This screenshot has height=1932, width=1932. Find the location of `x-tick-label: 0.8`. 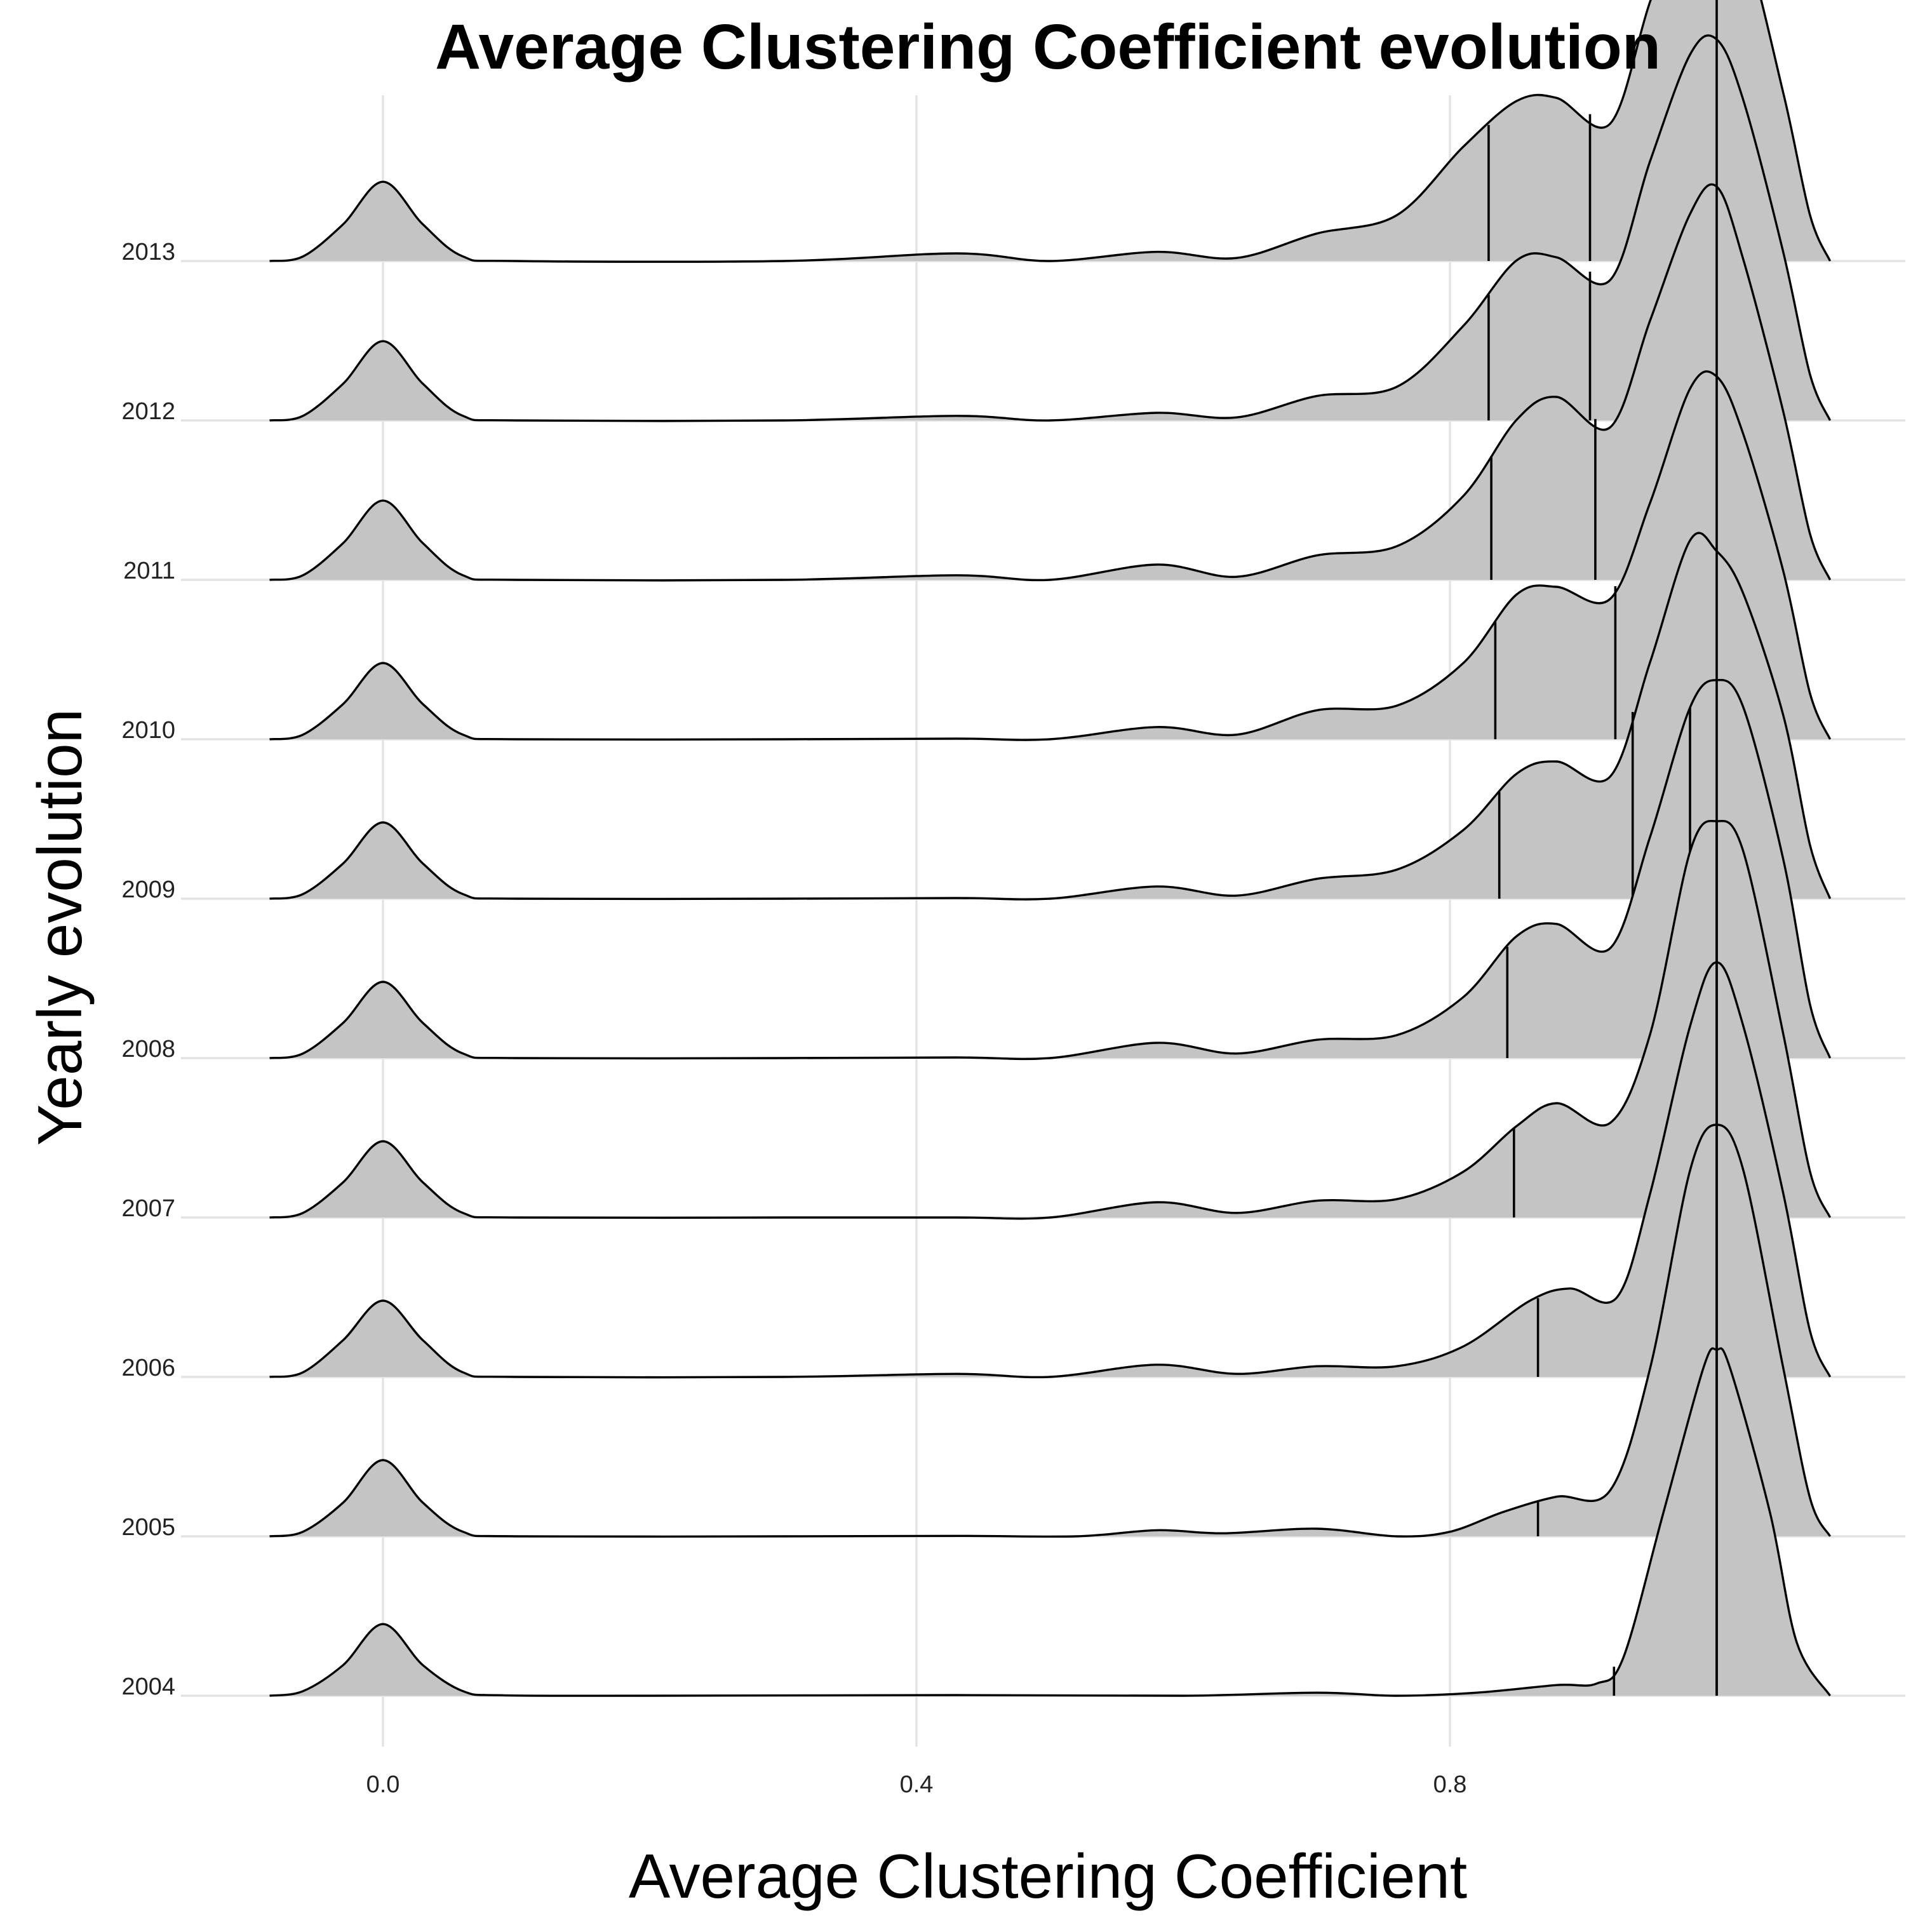

x-tick-label: 0.8 is located at coordinates (1450, 1784).